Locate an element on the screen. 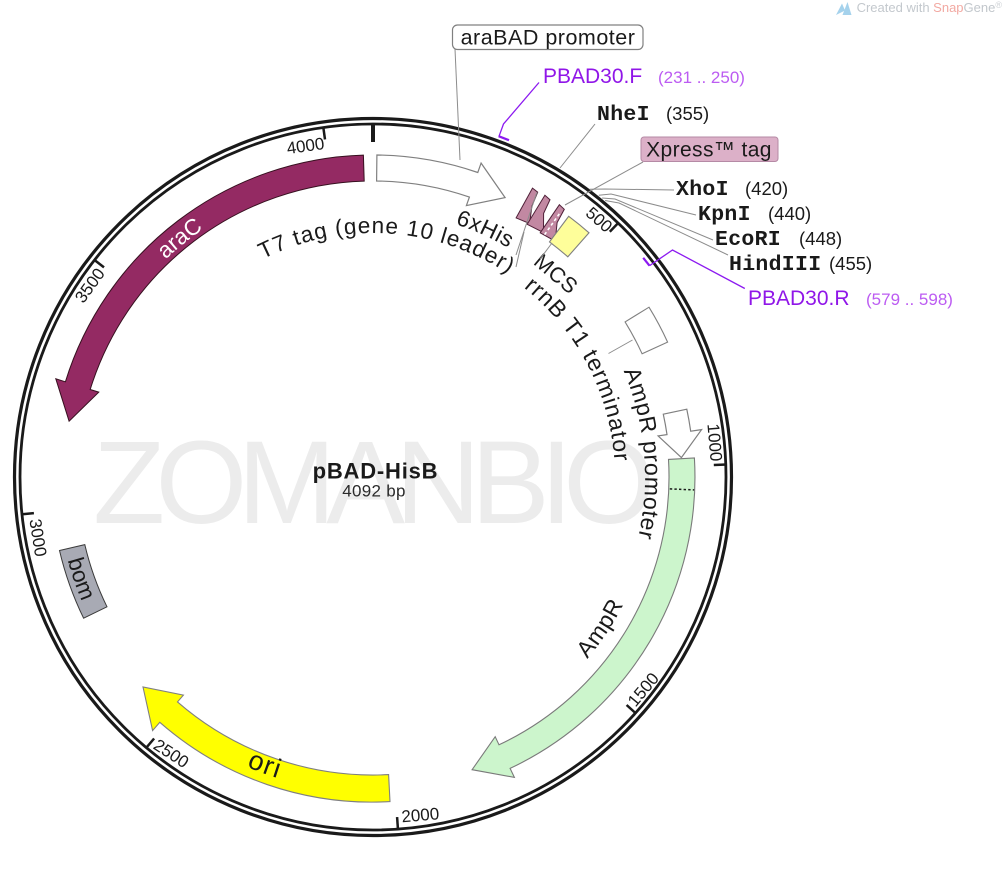 This screenshot has height=874, width=1006. svg-text: EcoRI is located at coordinates (748, 240).